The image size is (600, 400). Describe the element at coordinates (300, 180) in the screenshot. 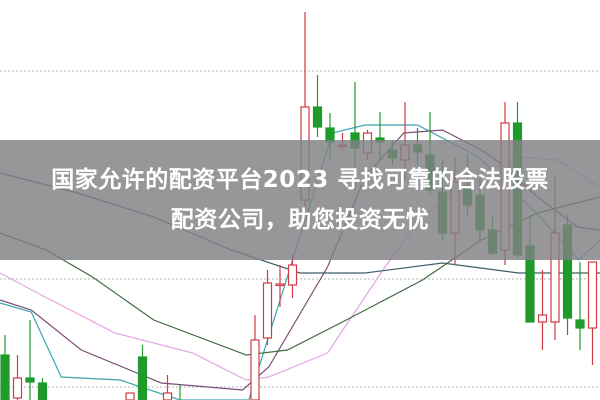

I see `banner-title-line-1: 国家允许的配资平台2023 寻找可靠的合法股票` at that location.